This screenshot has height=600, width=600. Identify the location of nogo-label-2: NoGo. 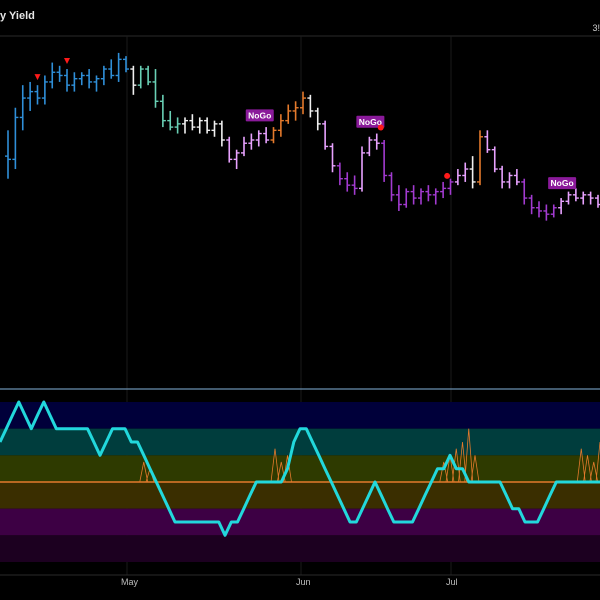
(562, 183).